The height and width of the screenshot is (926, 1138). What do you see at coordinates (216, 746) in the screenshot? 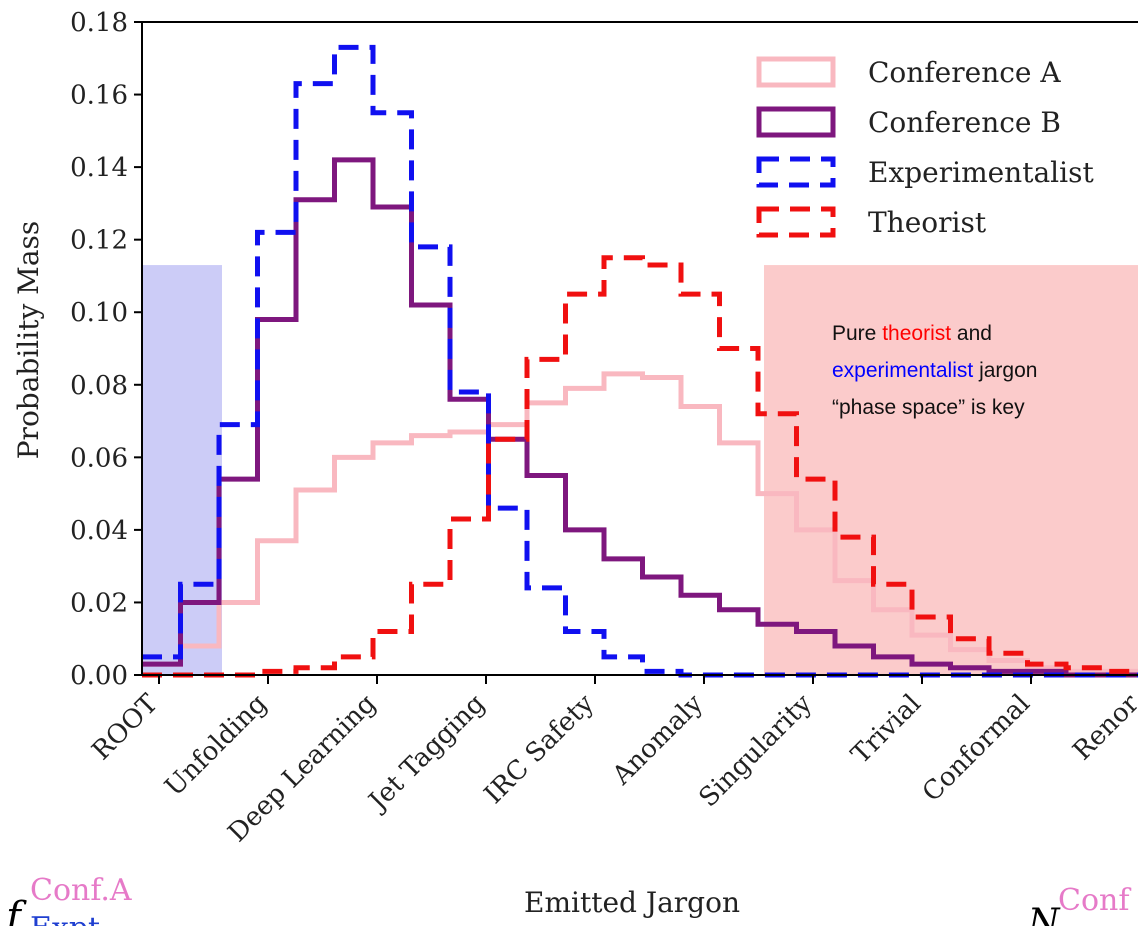
I see `x-tick-label: Unfolding` at bounding box center [216, 746].